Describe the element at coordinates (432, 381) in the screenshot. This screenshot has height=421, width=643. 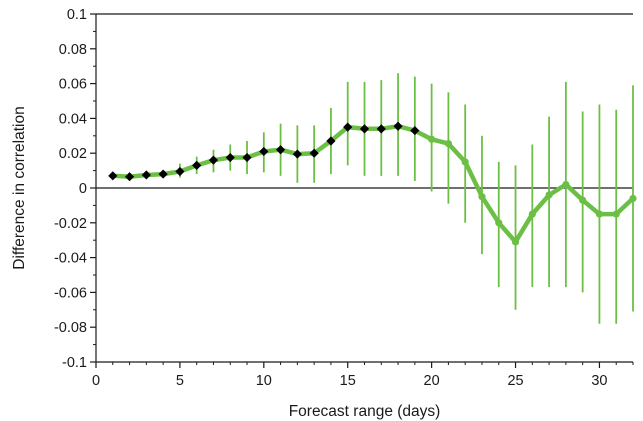
I see `x-tick-label: 20` at that location.